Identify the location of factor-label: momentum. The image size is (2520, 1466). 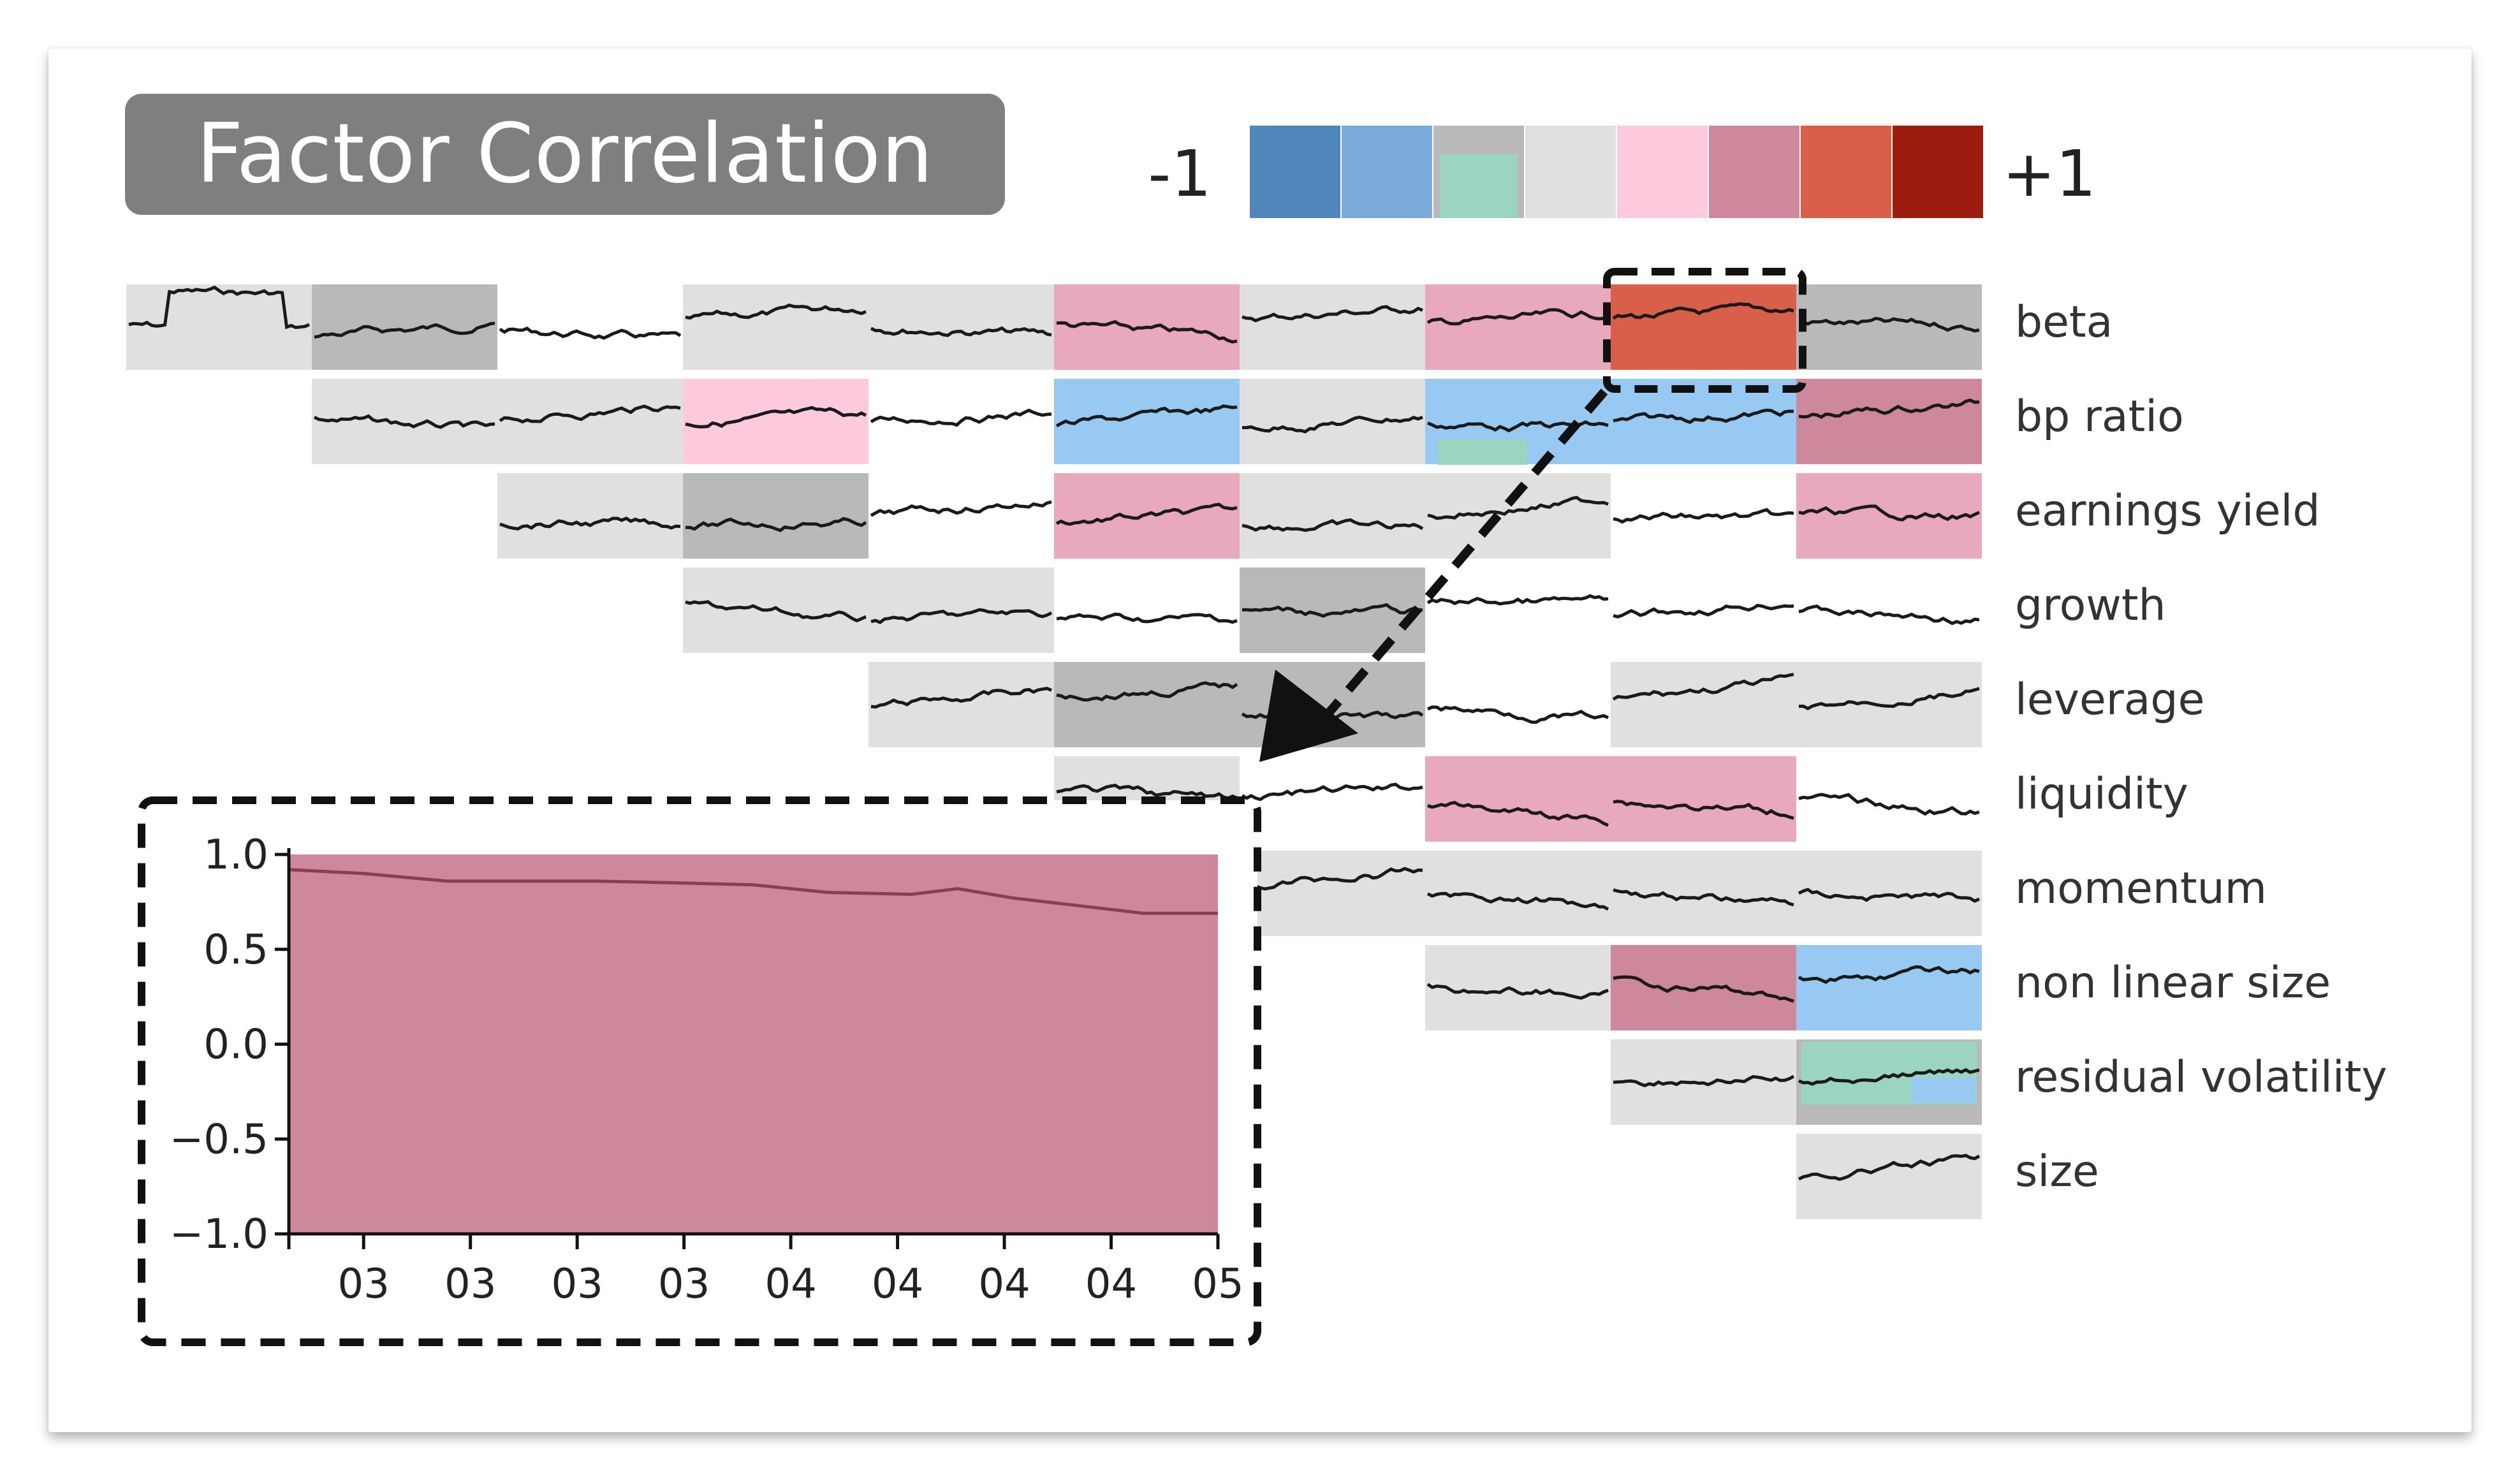
(2141, 888).